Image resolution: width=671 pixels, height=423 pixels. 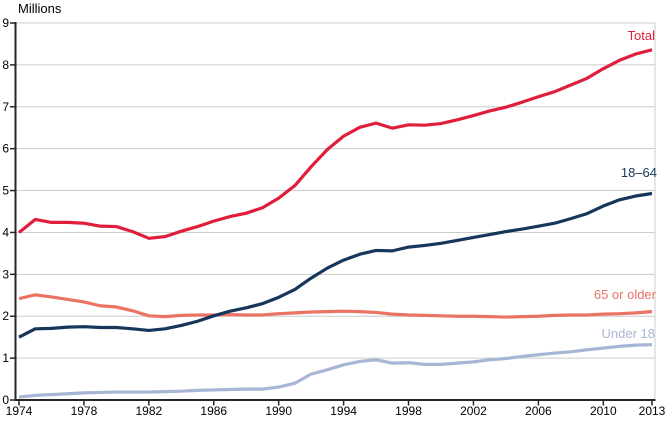 I want to click on x-tick-label: 1986, so click(x=213, y=411).